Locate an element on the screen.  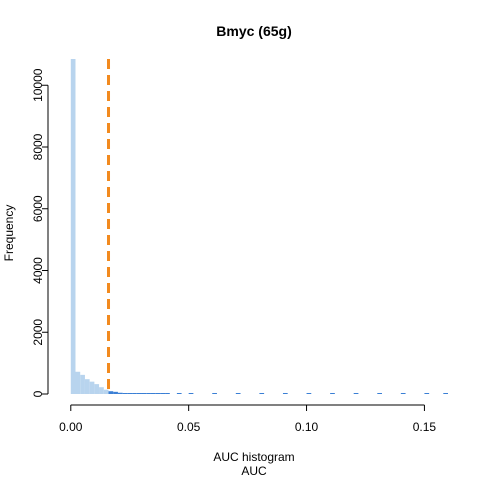
x-tick-label: 0.15 is located at coordinates (425, 427).